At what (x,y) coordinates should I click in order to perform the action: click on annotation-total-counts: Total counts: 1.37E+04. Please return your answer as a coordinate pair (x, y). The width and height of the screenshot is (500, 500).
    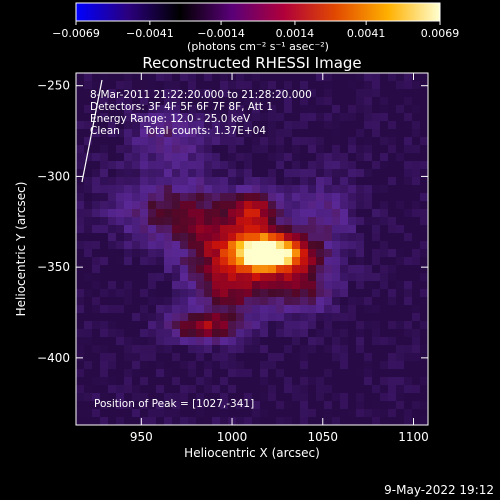
    Looking at the image, I should click on (204, 131).